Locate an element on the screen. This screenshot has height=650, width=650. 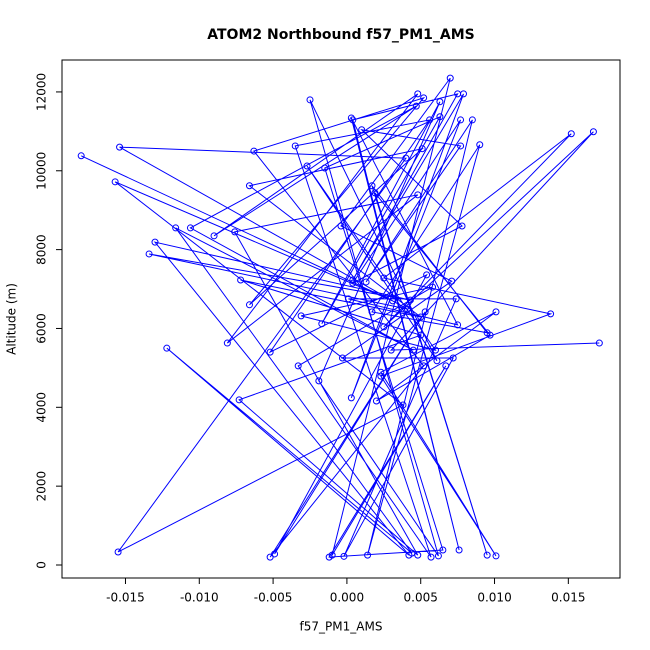
x-tick-label: 0.000 is located at coordinates (347, 598).